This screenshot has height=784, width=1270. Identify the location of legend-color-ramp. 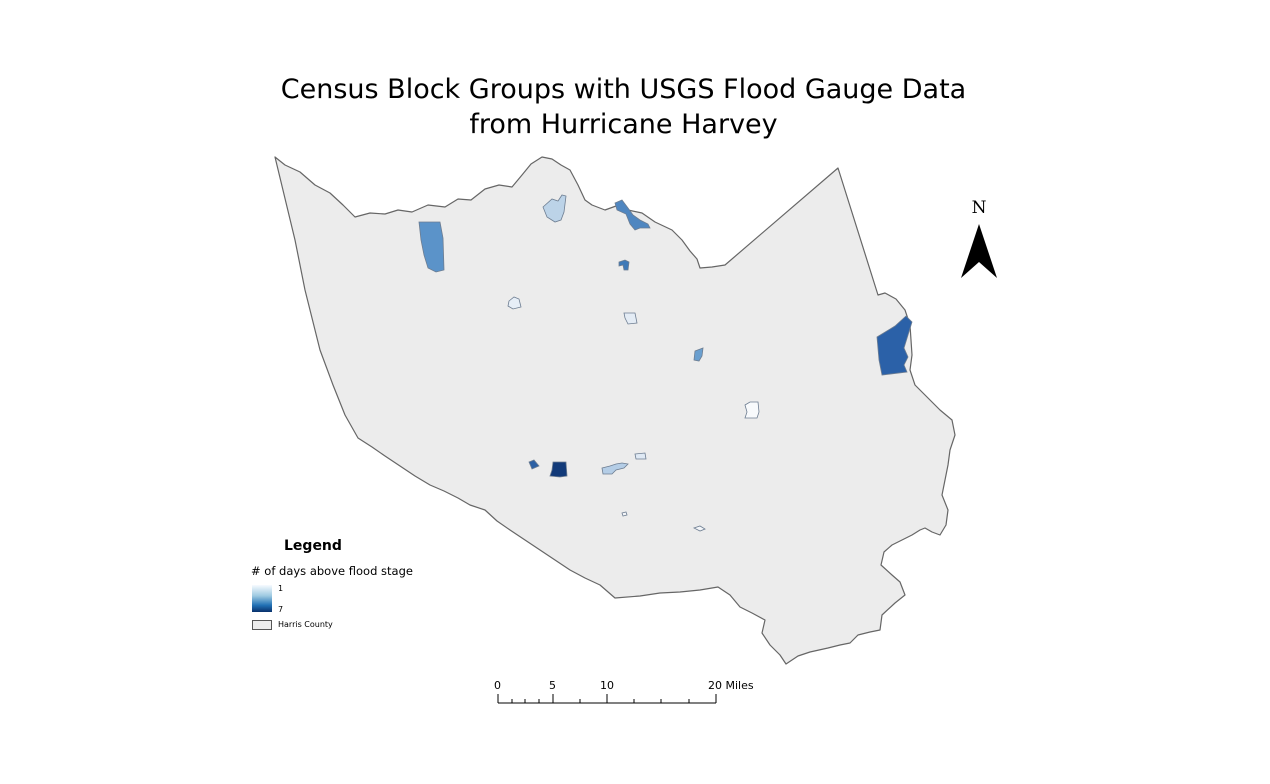
(262, 598).